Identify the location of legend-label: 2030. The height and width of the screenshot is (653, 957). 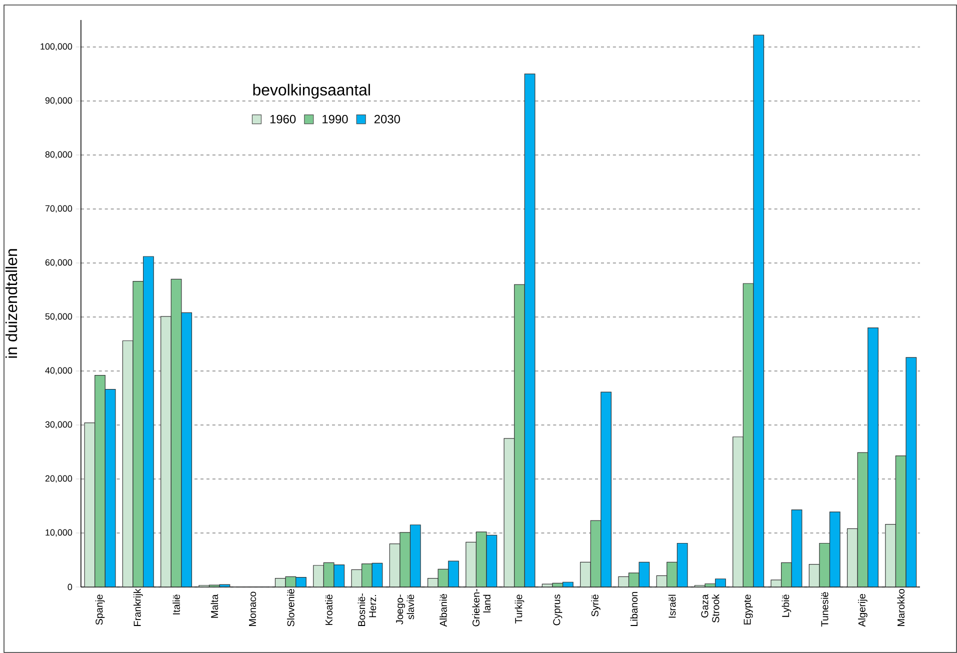
(387, 119).